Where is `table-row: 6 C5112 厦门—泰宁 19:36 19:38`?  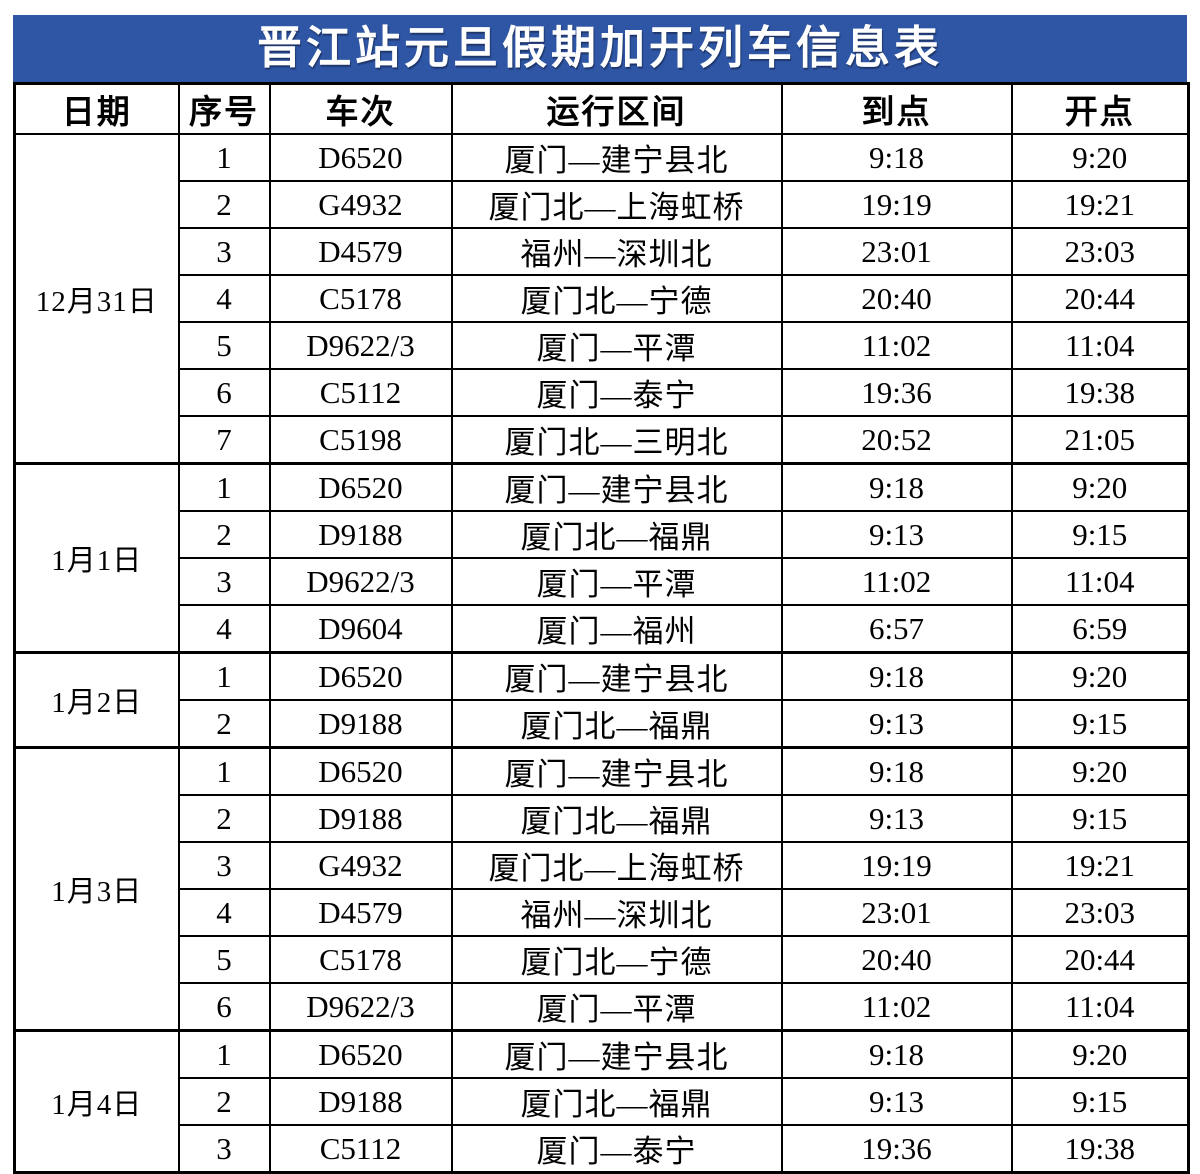 table-row: 6 C5112 厦门—泰宁 19:36 19:38 is located at coordinates (602, 392).